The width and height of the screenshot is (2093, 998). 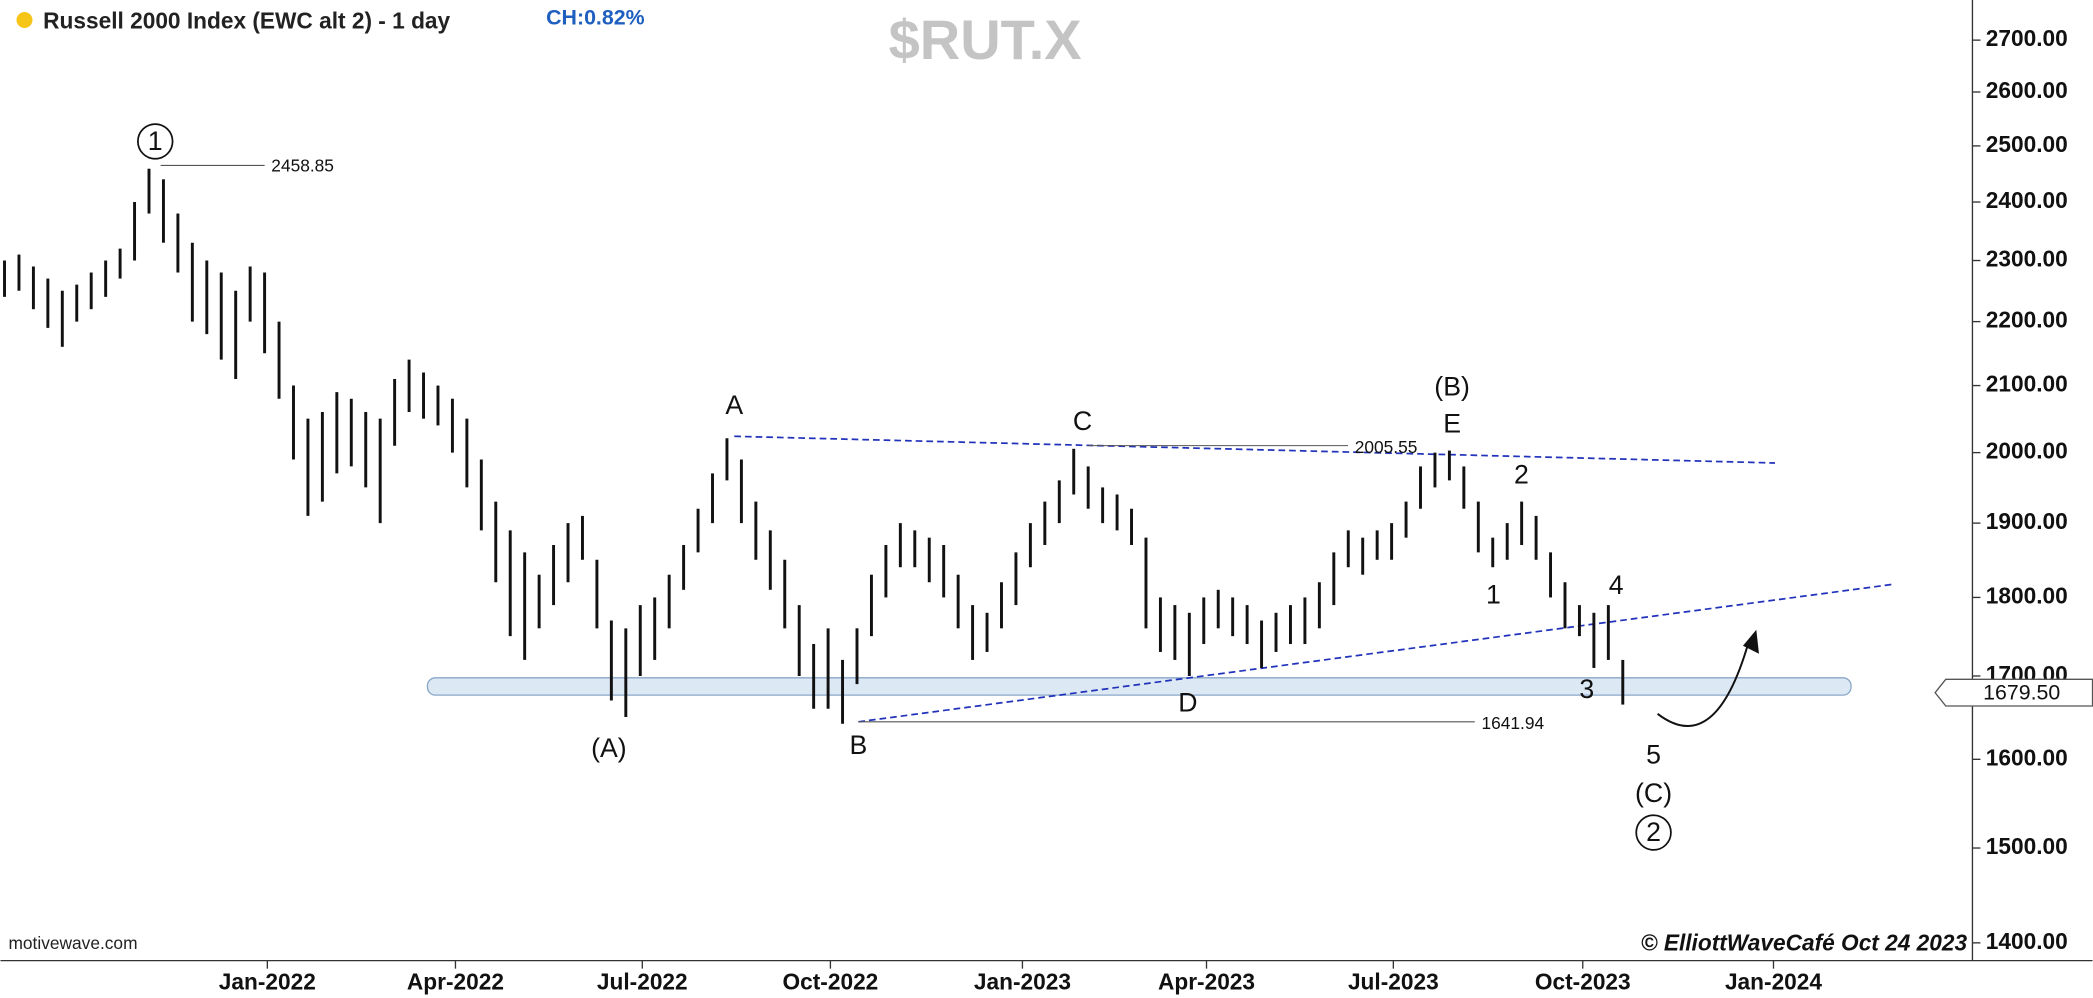 I want to click on y-tick-label: 2000.00, so click(x=2027, y=451).